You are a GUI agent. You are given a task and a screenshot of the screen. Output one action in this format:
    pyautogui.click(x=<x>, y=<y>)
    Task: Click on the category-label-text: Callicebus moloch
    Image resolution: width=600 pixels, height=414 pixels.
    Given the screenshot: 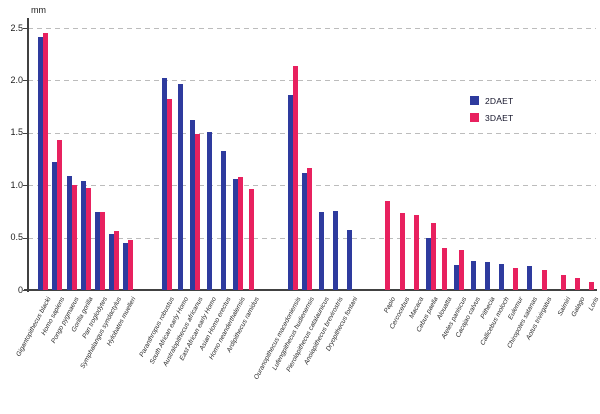 What is the action you would take?
    pyautogui.click(x=495, y=321)
    